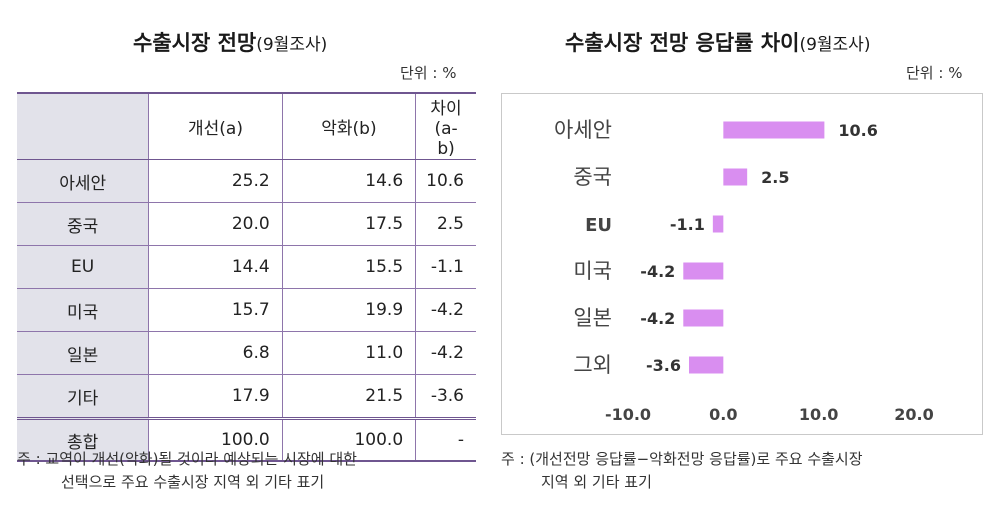 This screenshot has width=1006, height=515. I want to click on cell-diff: -1.1, so click(445, 267).